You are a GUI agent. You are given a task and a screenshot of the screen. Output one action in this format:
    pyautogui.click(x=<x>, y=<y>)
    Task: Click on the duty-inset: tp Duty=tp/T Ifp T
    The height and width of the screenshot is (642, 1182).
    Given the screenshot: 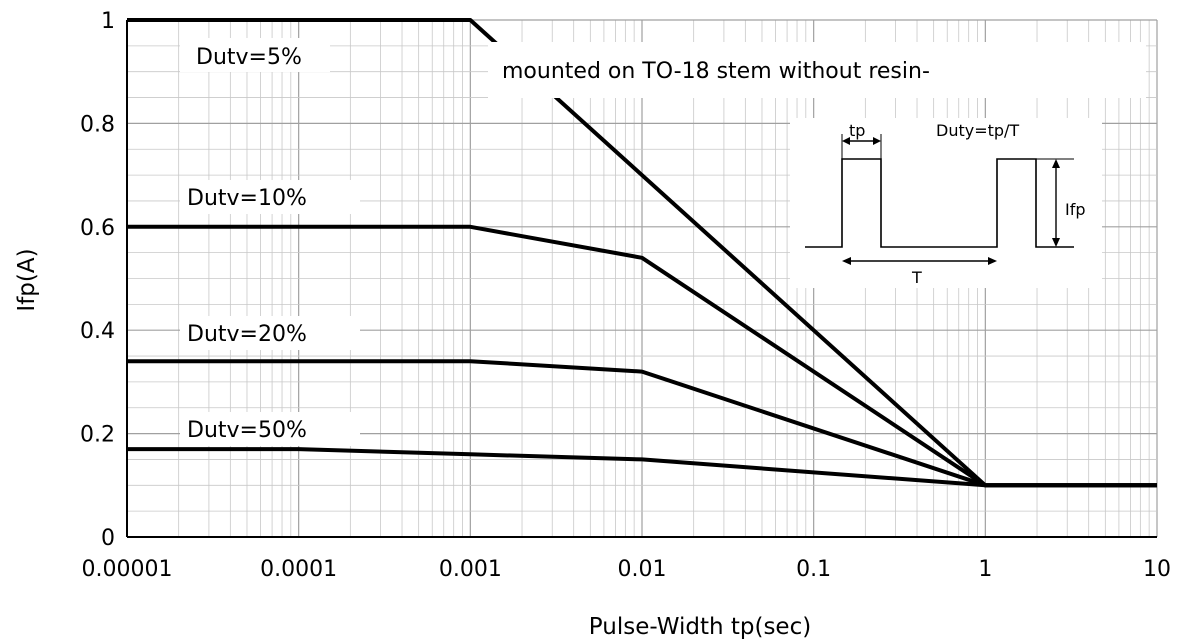 What is the action you would take?
    pyautogui.click(x=946, y=203)
    